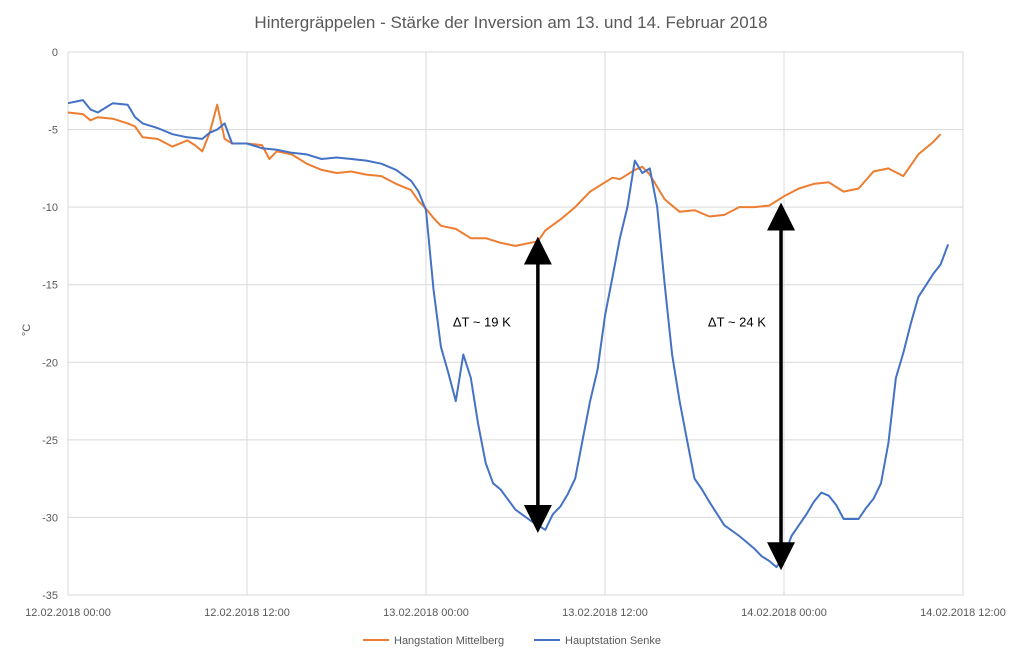 Image resolution: width=1024 pixels, height=661 pixels. Describe the element at coordinates (247, 613) in the screenshot. I see `x-tick-label: 12.02.2018 12:00` at that location.